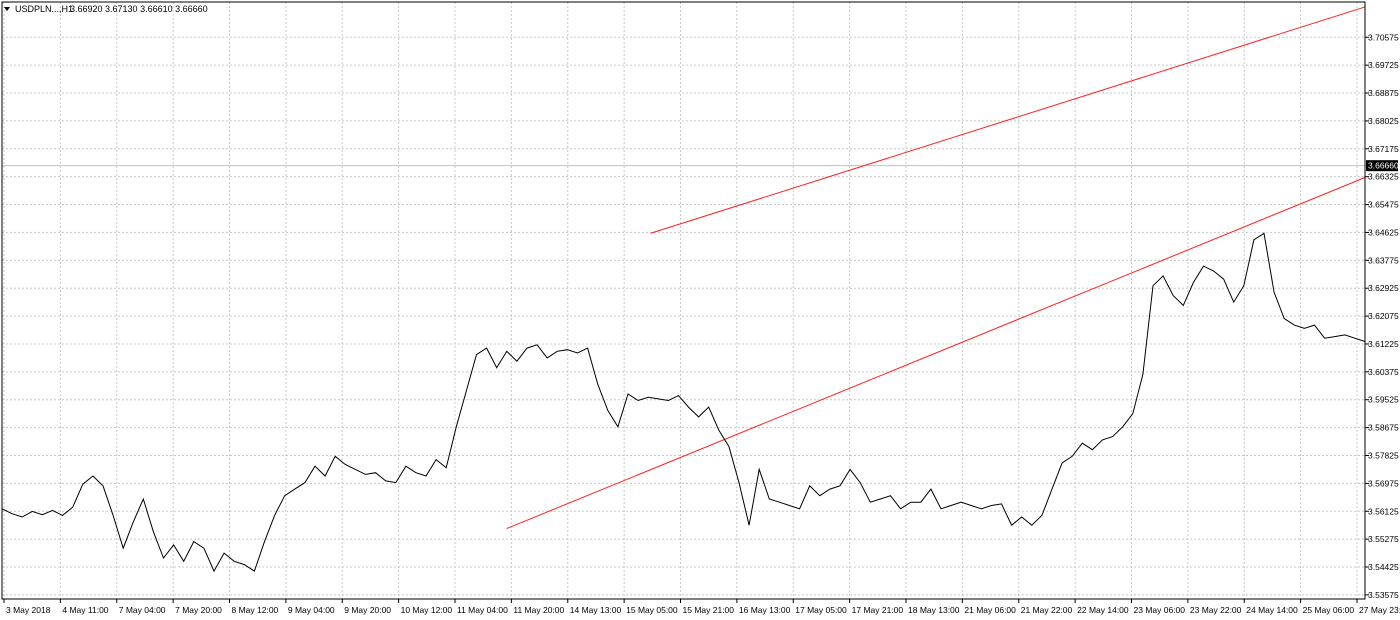 This screenshot has height=620, width=1400. What do you see at coordinates (596, 610) in the screenshot?
I see `x-tick-label: 14 May 13:00` at bounding box center [596, 610].